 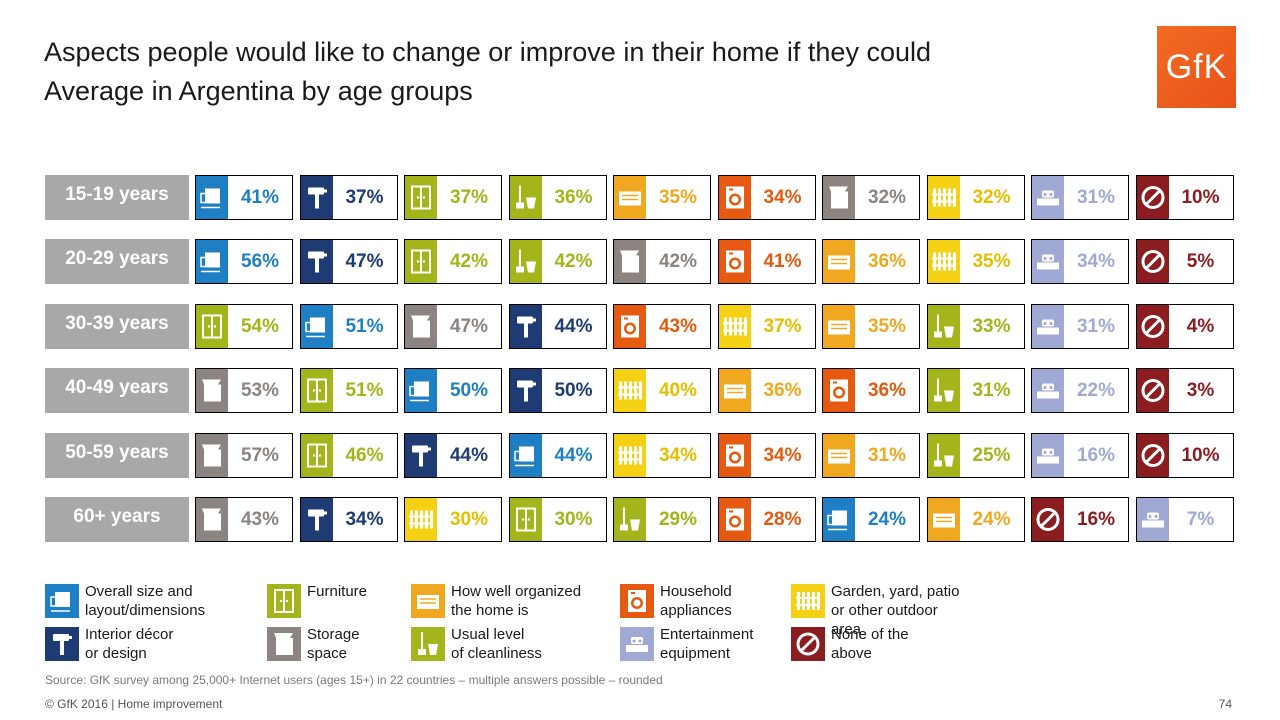 I want to click on value-cell-furniture: 42%, so click(x=453, y=262).